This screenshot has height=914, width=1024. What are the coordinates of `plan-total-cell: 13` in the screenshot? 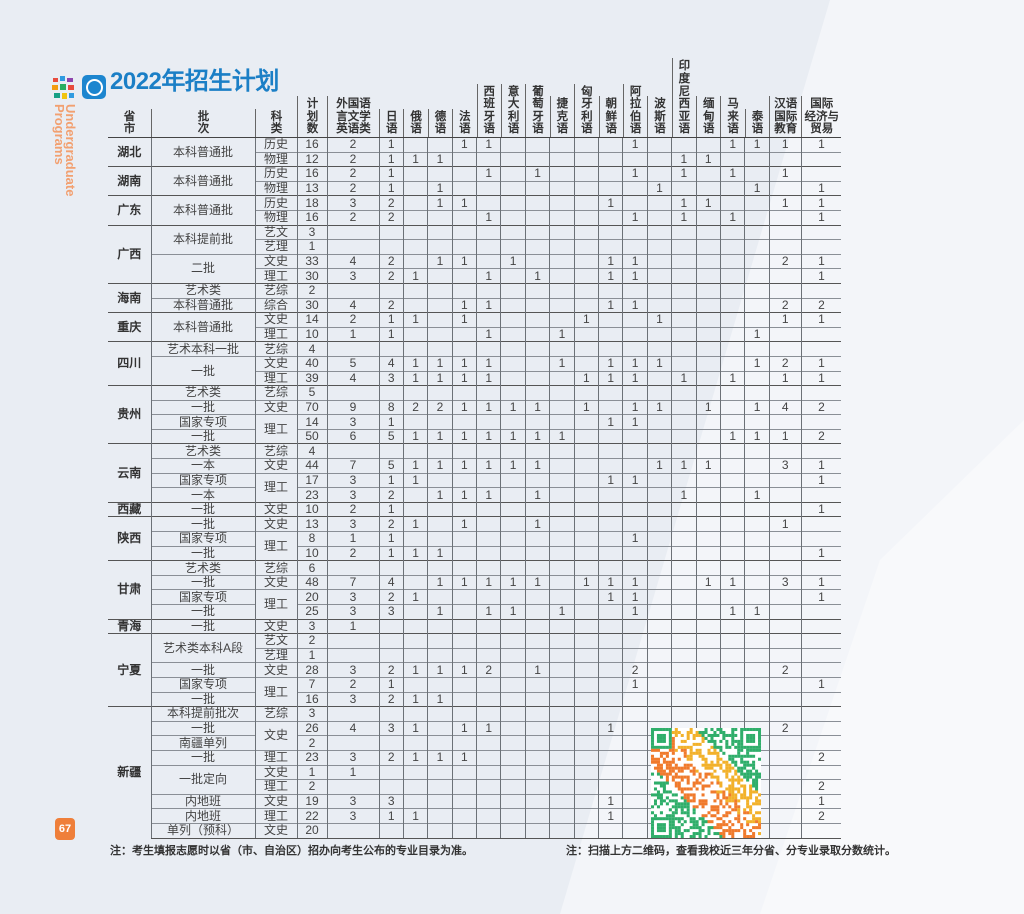 It's located at (311, 188).